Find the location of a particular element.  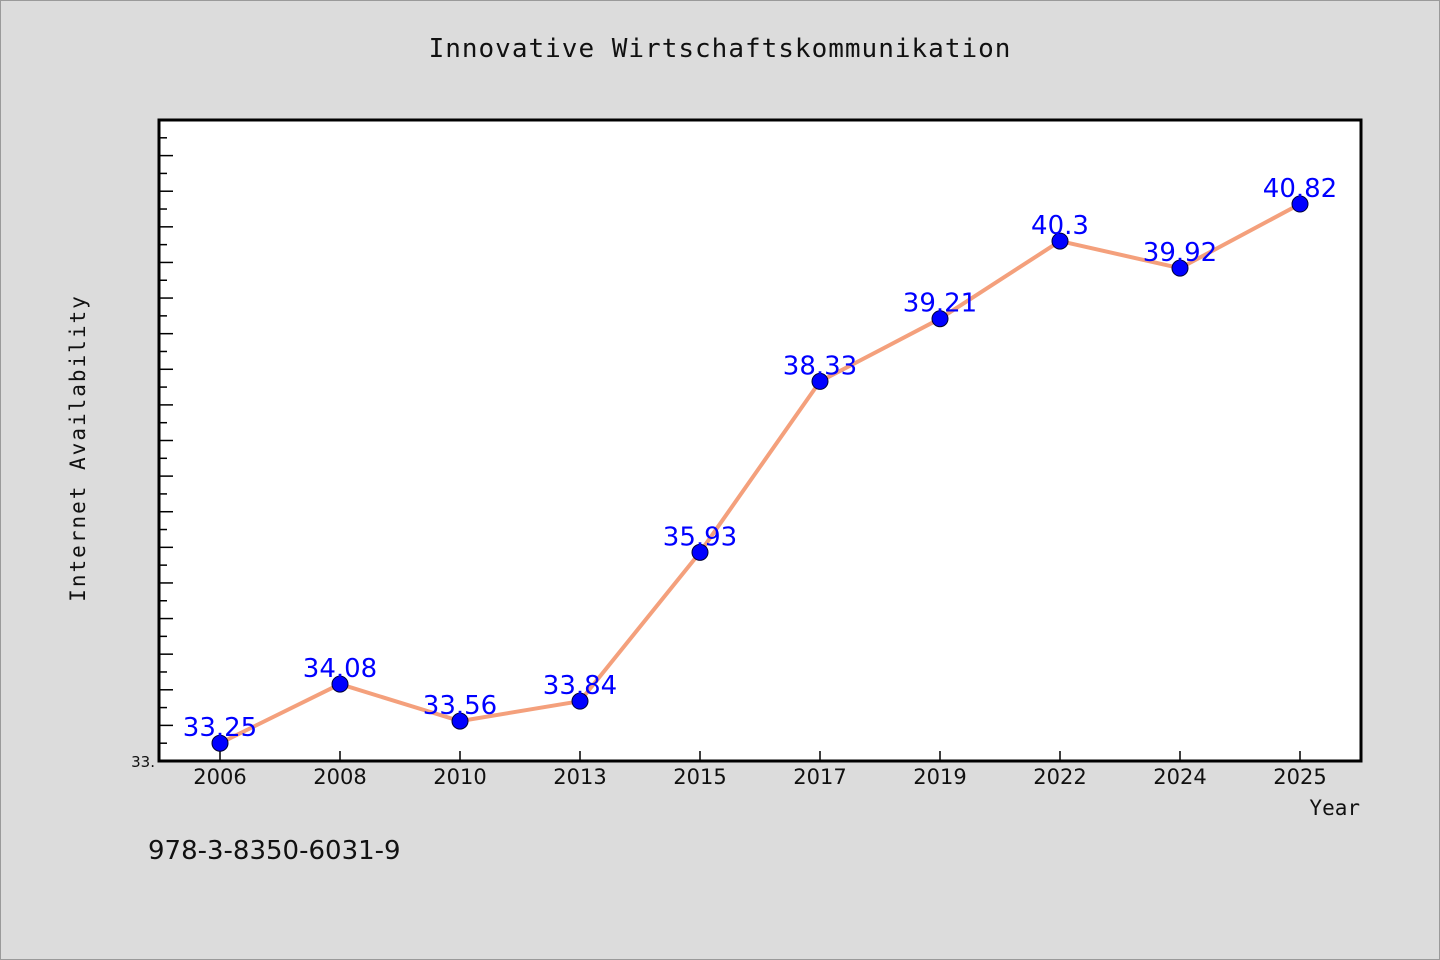

x-tick-label: 2013 is located at coordinates (579, 777).